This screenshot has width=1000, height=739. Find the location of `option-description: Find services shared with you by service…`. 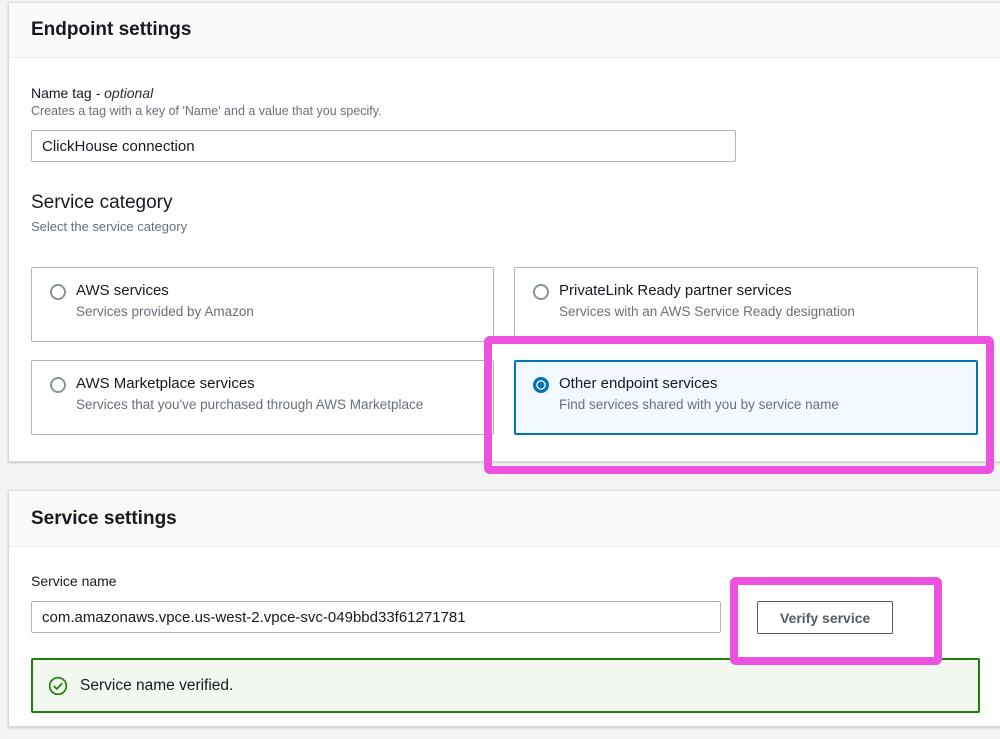

option-description: Find services shared with you by service… is located at coordinates (699, 404).